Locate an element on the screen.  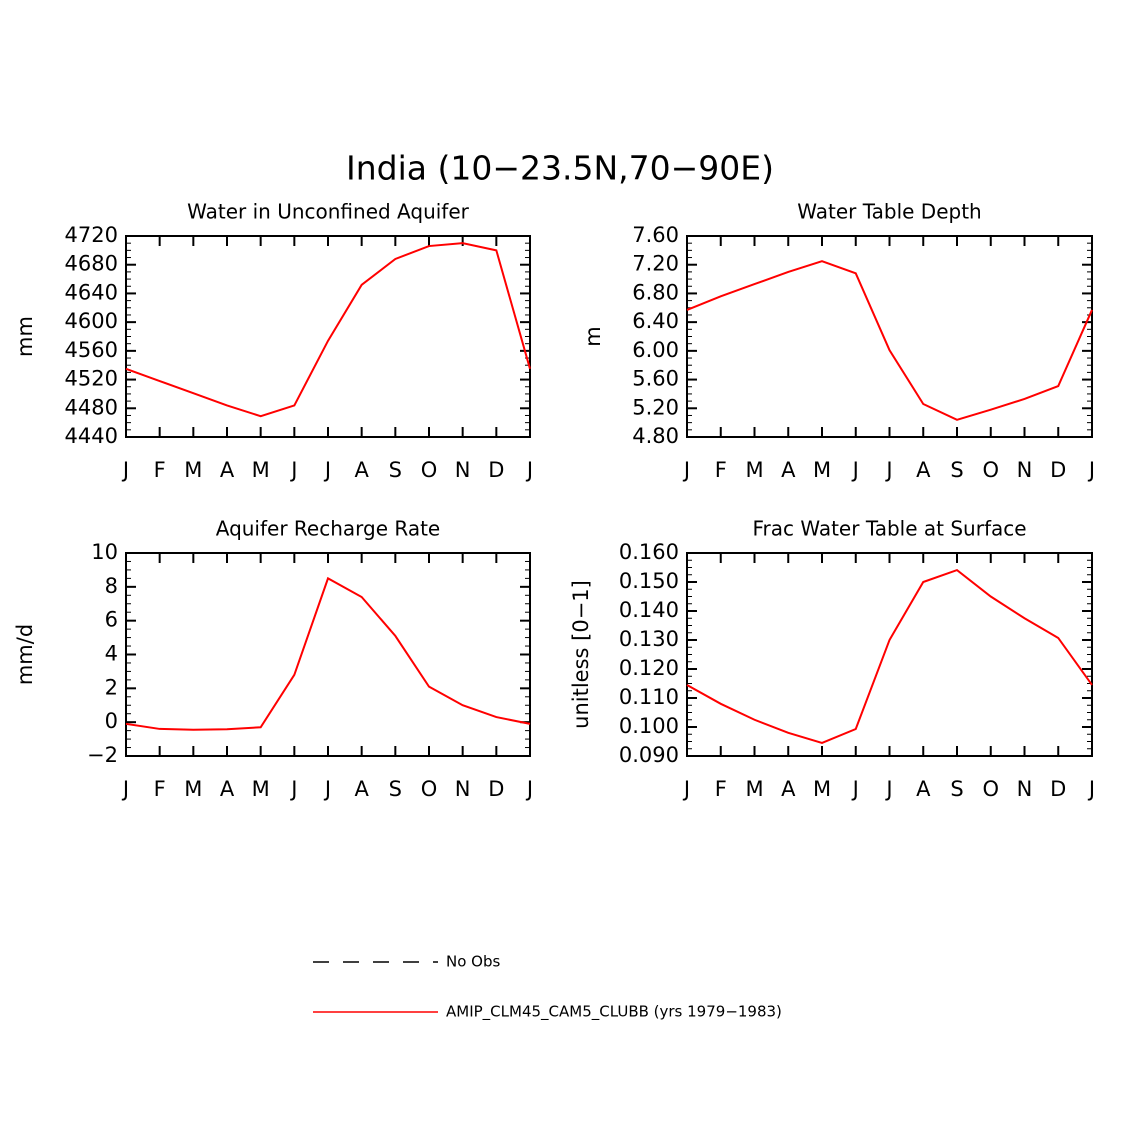
y-tick-label: 4520 is located at coordinates (91, 379).